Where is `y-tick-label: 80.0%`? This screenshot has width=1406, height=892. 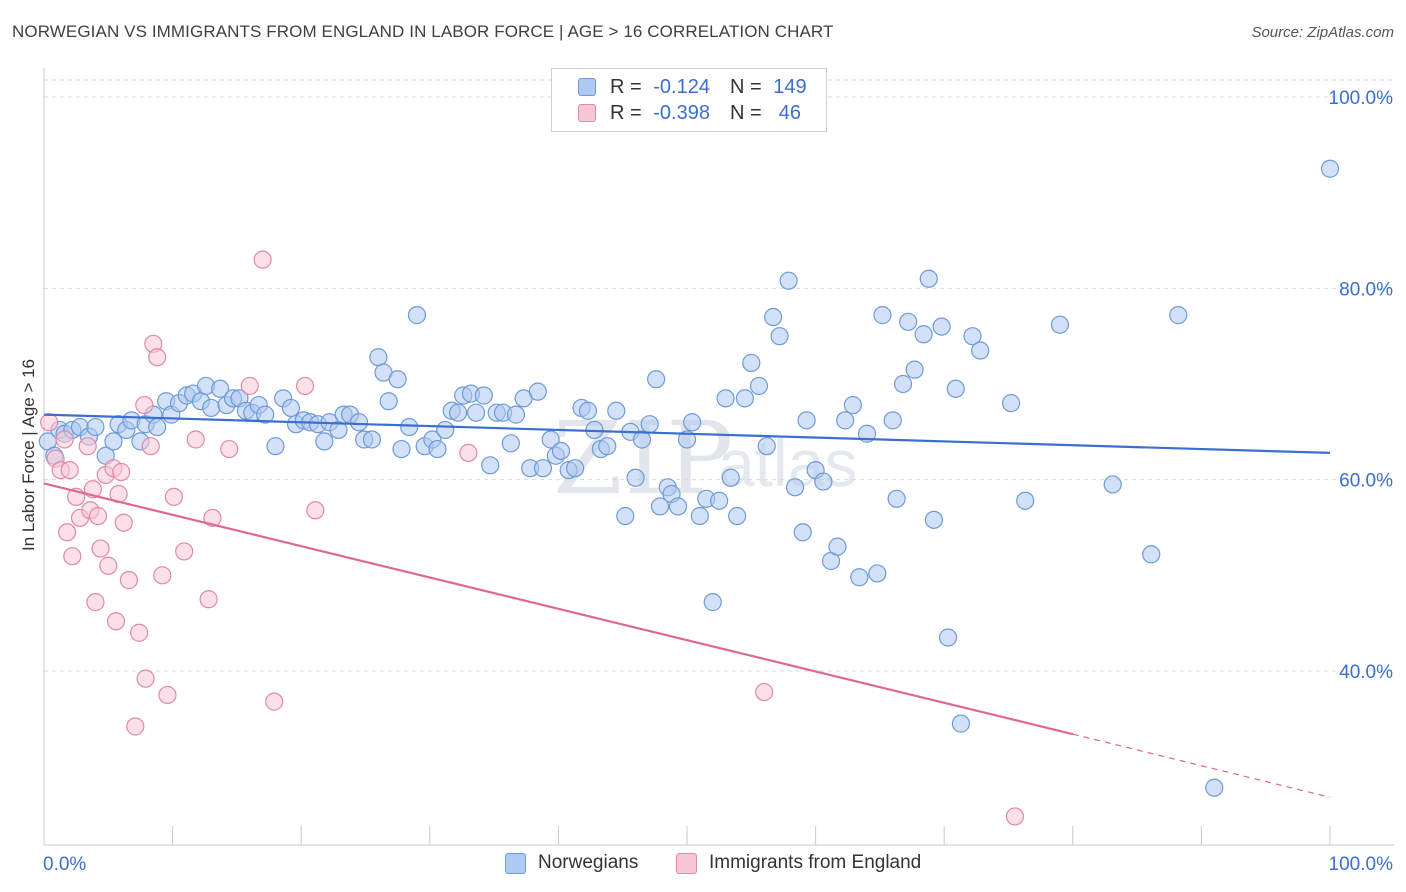 y-tick-label: 80.0% is located at coordinates (1366, 289).